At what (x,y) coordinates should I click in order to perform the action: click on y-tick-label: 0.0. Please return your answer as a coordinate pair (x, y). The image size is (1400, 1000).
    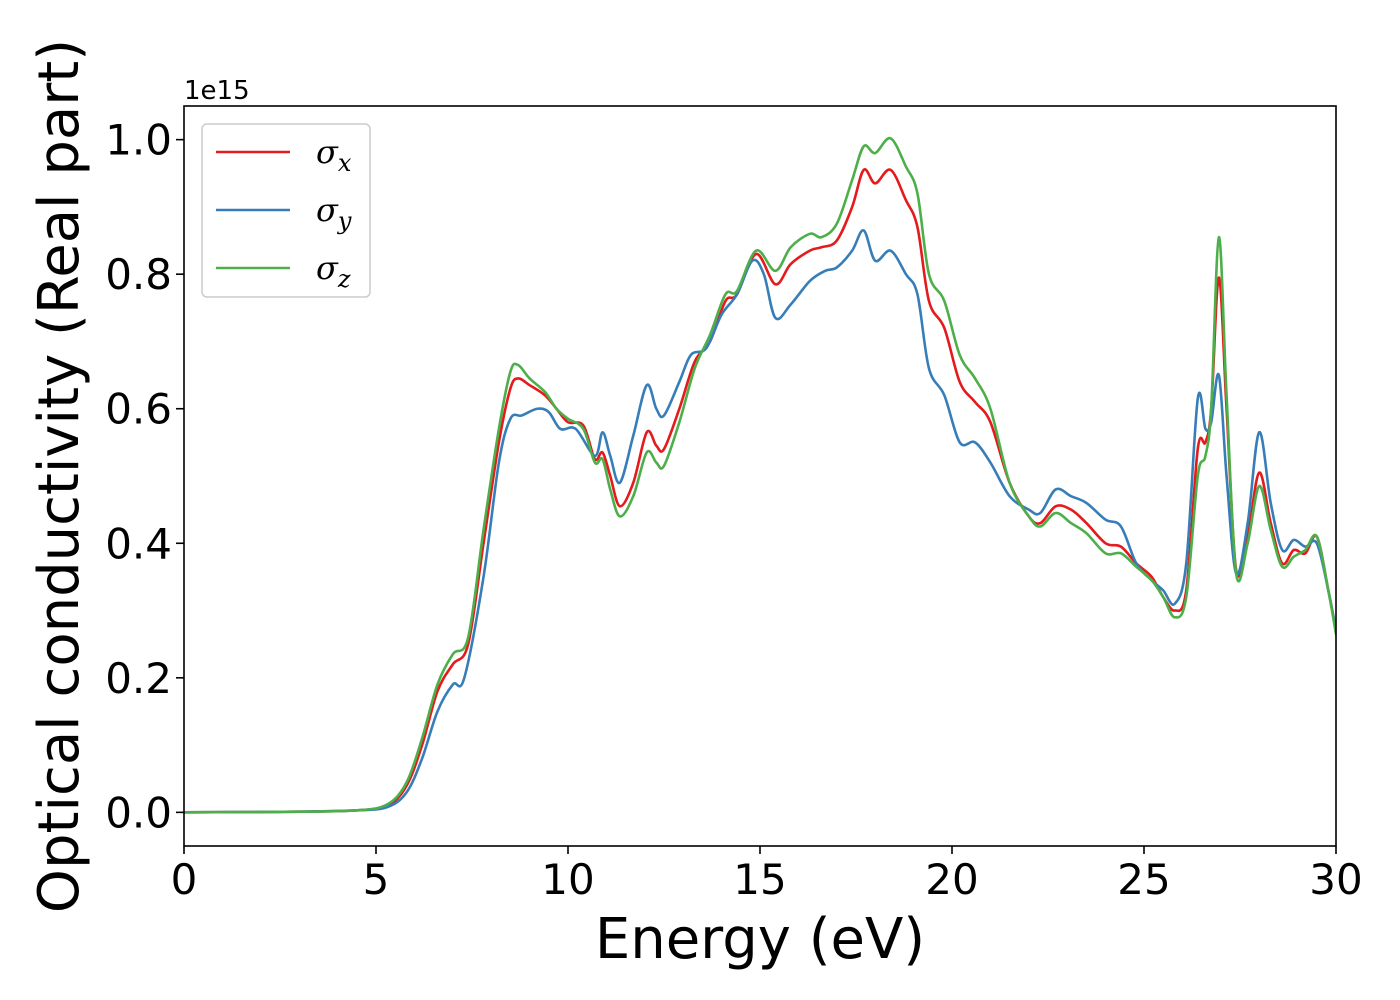
    Looking at the image, I should click on (138, 812).